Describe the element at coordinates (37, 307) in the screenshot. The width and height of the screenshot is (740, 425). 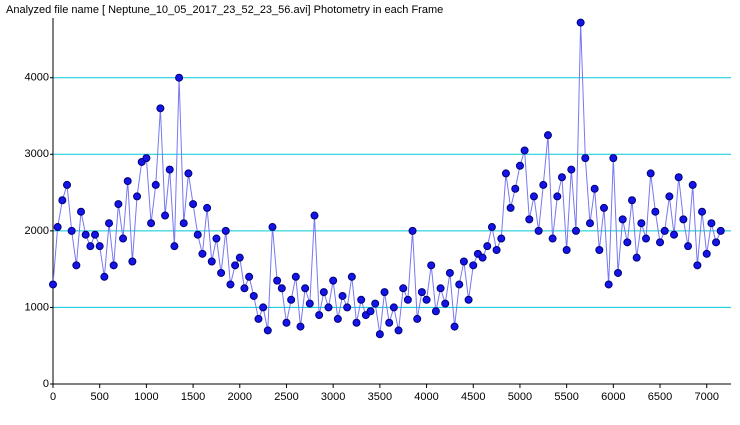
I see `y-tick-label: 1000` at that location.